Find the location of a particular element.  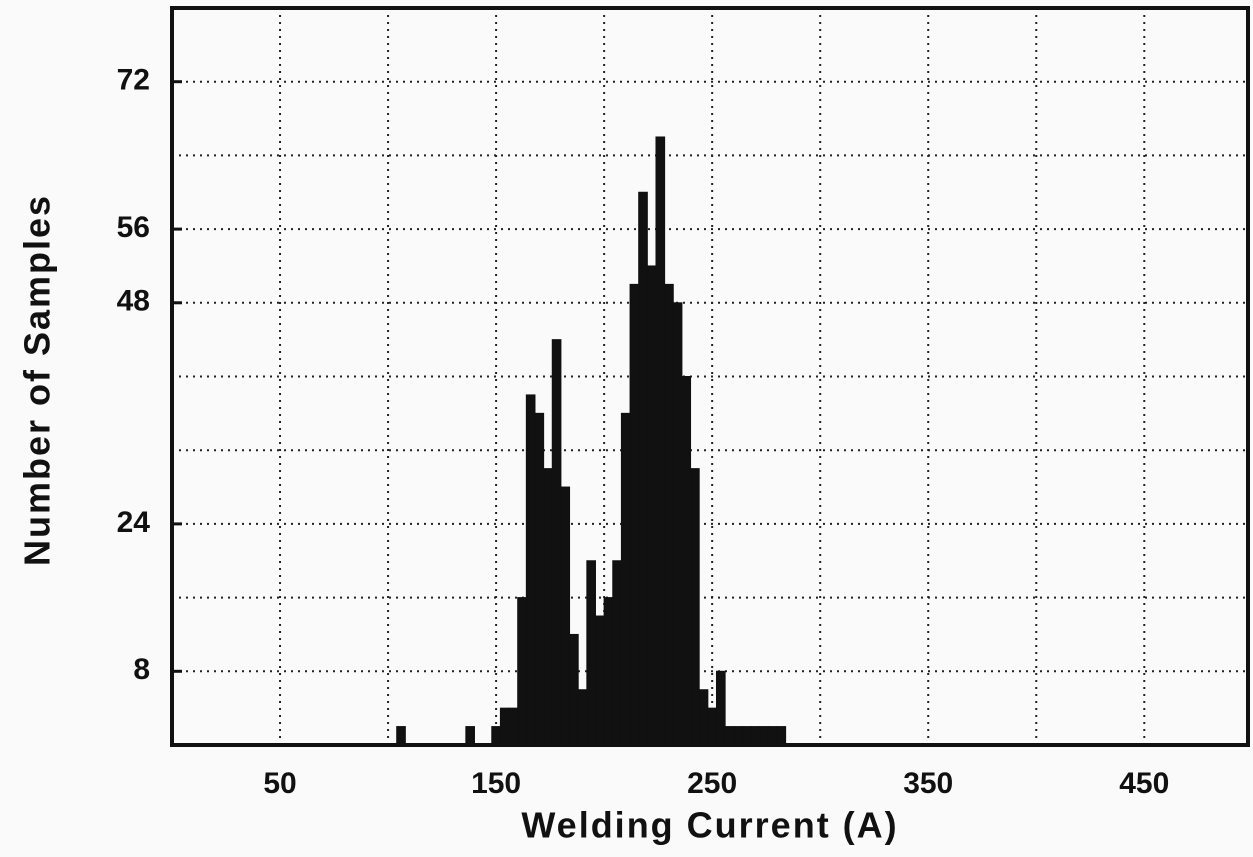

x-tick-label: 450 is located at coordinates (1144, 783).